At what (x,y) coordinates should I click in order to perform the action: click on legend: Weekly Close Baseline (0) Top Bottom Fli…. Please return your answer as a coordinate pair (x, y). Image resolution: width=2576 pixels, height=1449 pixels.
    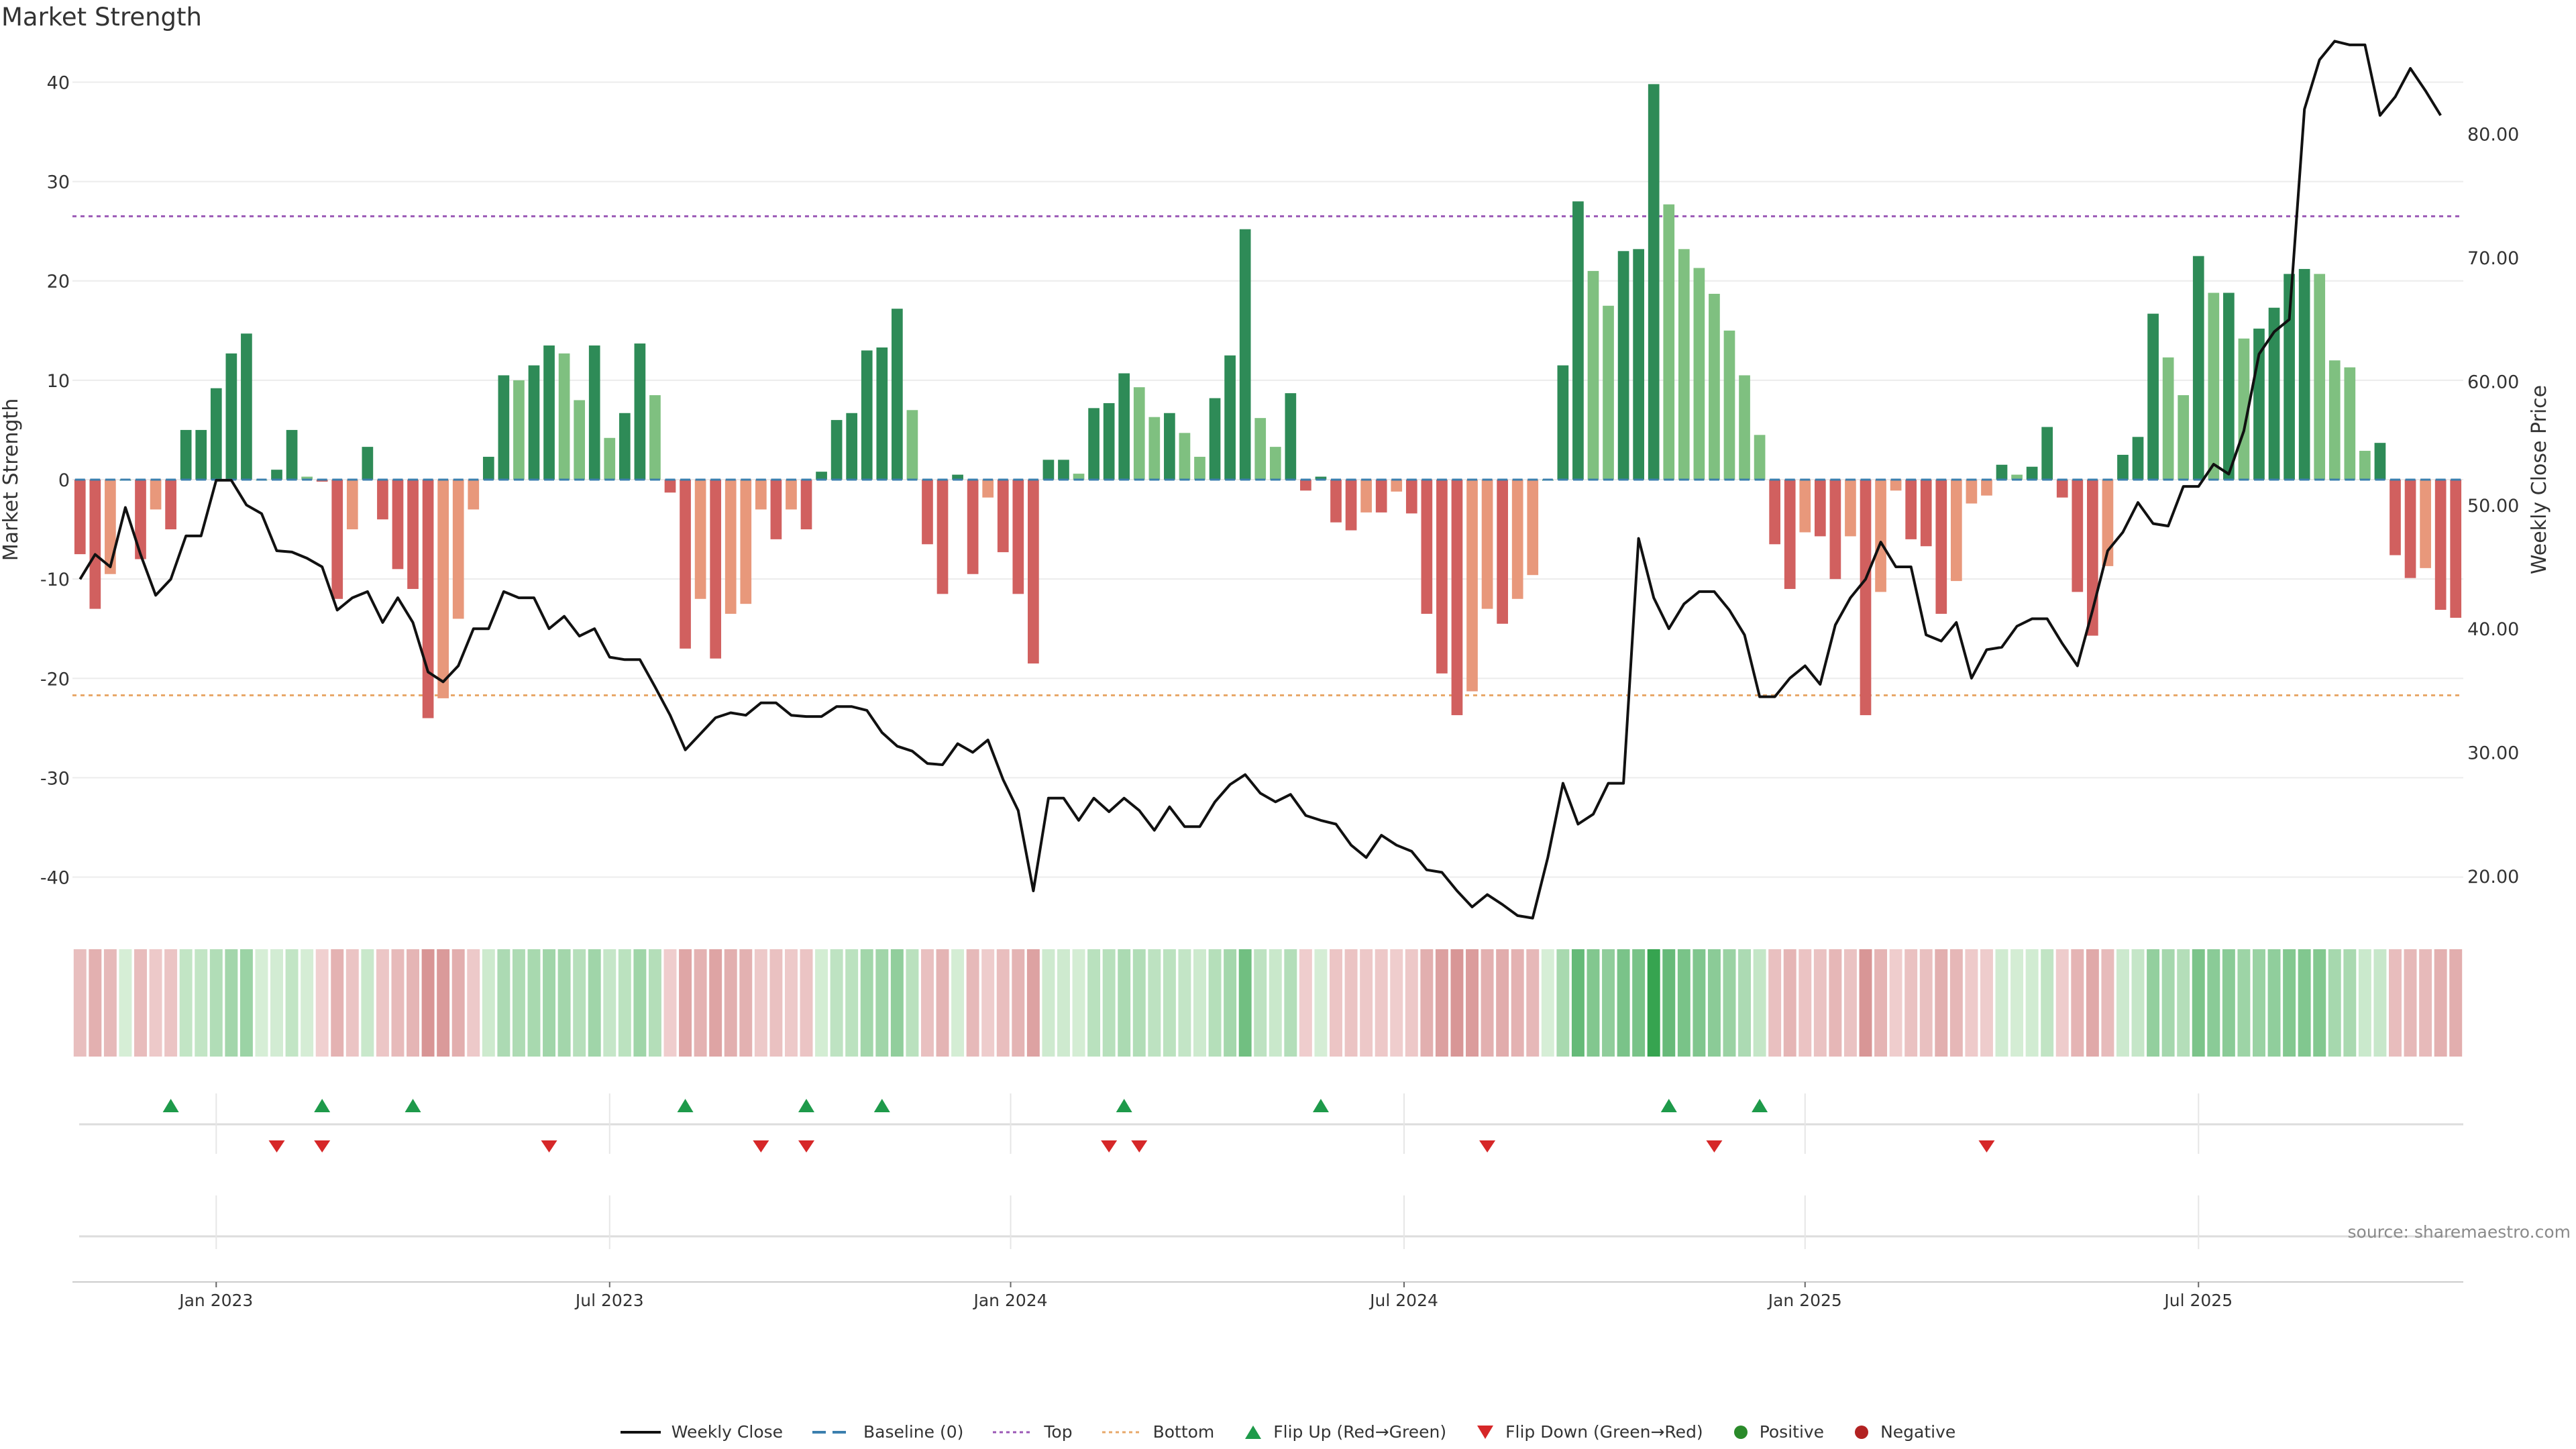
    Looking at the image, I should click on (1288, 1432).